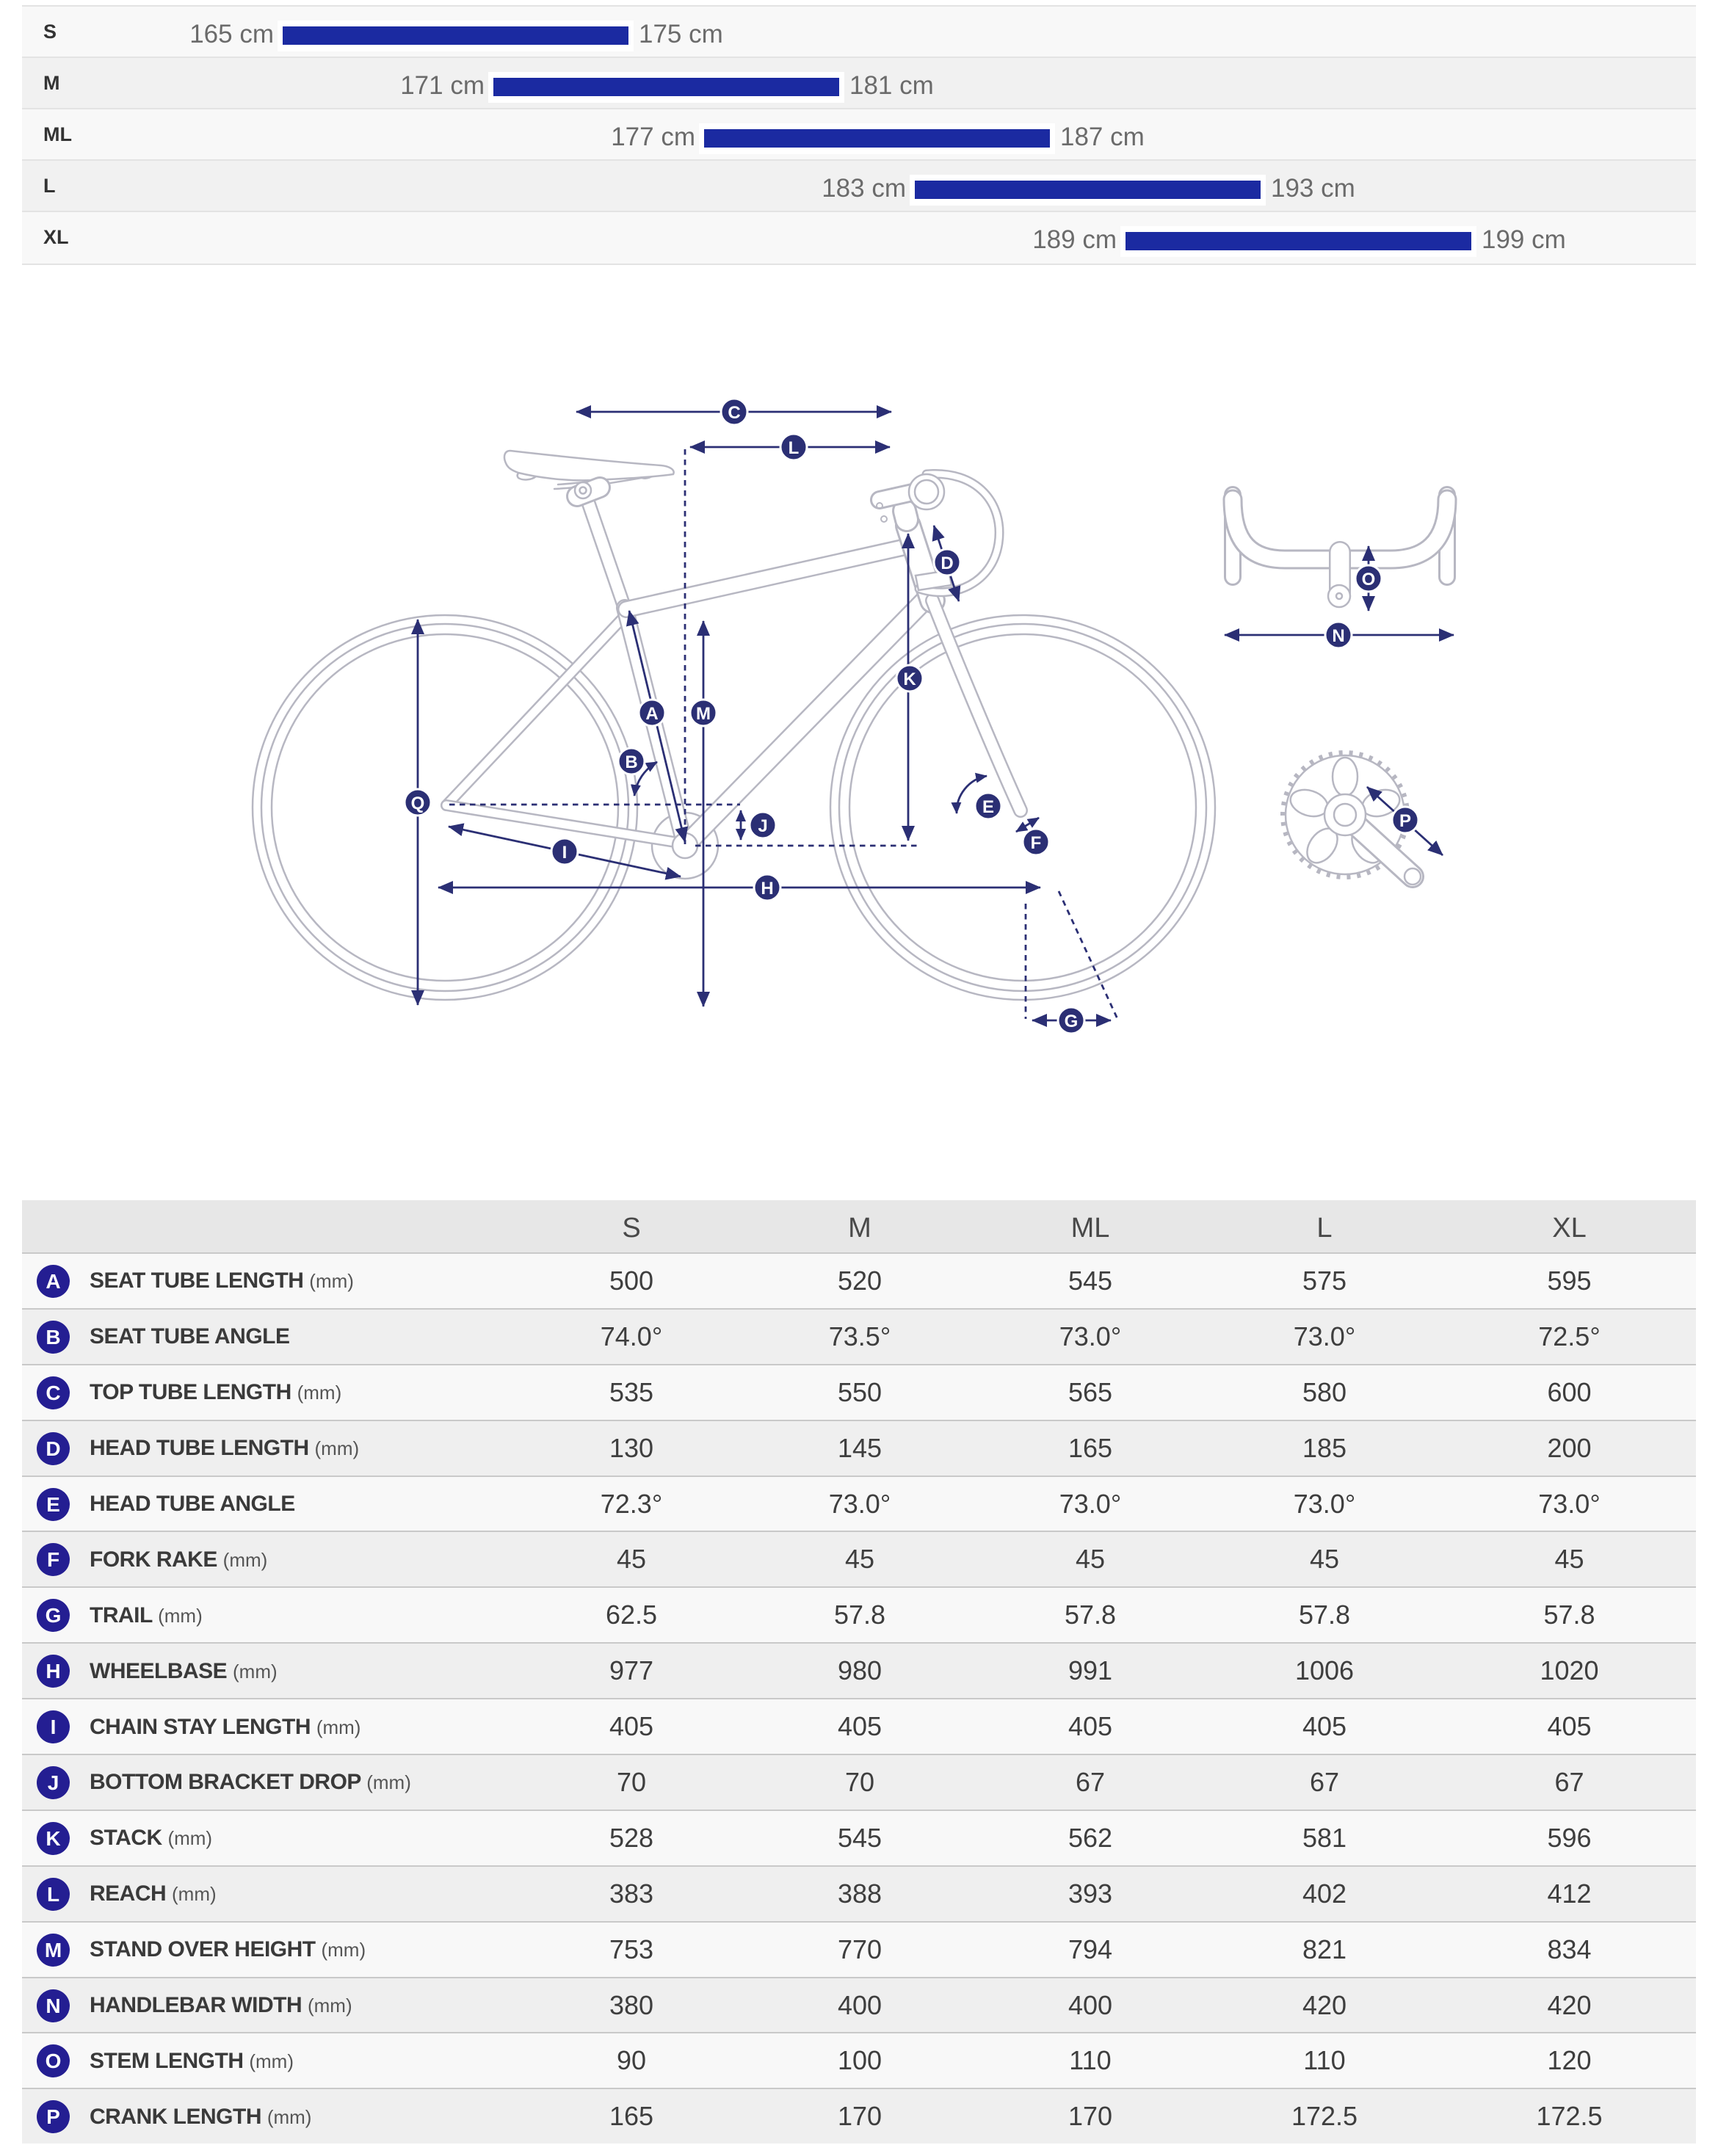 The height and width of the screenshot is (2156, 1718). What do you see at coordinates (1338, 636) in the screenshot?
I see `svg-text: N` at bounding box center [1338, 636].